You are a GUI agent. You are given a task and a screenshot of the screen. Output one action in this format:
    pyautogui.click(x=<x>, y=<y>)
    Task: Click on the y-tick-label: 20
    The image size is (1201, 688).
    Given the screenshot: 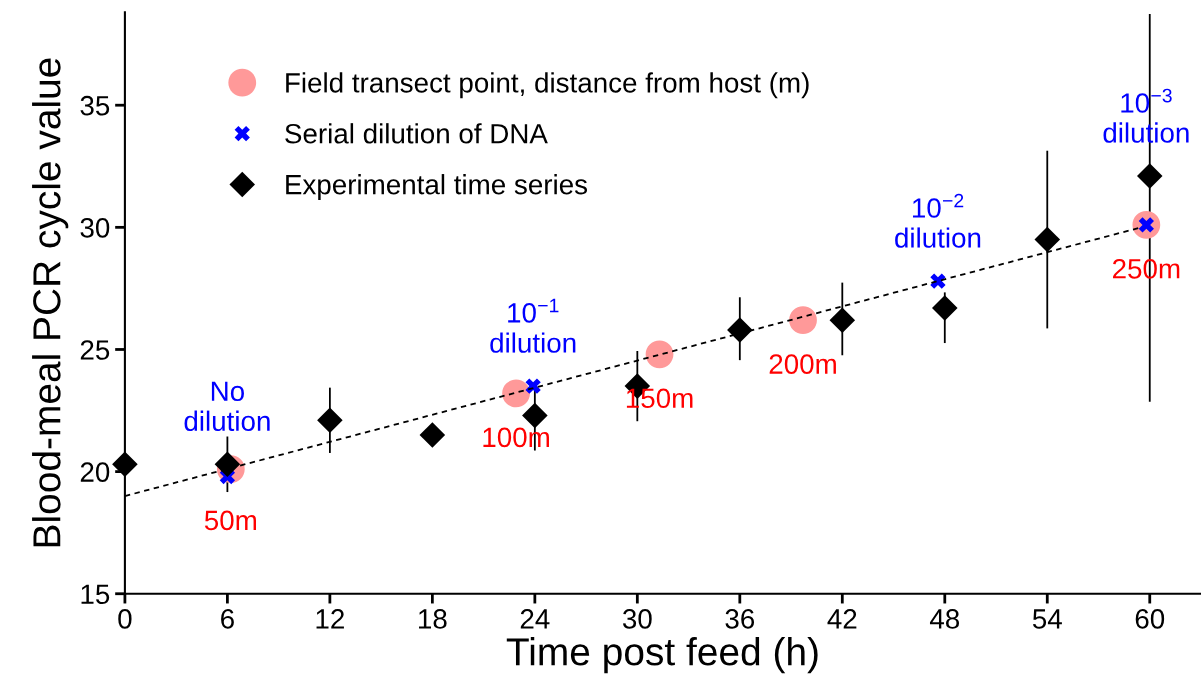 What is the action you would take?
    pyautogui.click(x=95, y=472)
    